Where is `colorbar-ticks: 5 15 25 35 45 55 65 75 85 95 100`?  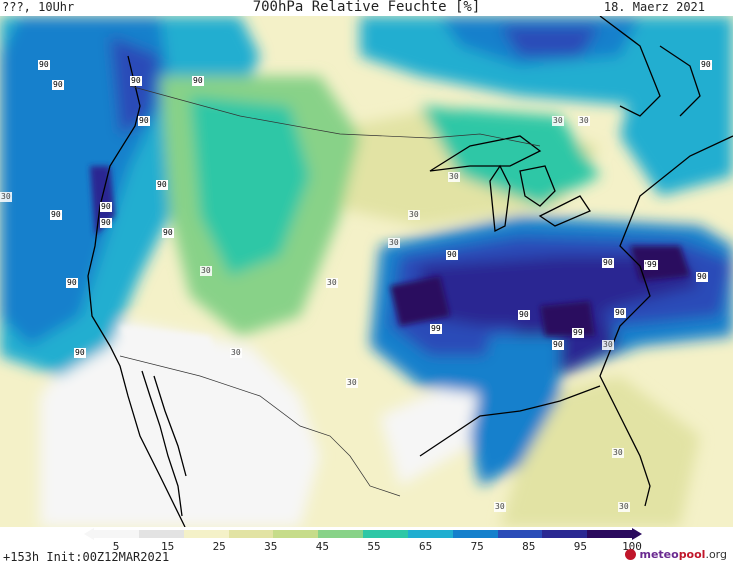
colorbar-ticks: 5 15 25 35 45 55 65 75 85 95 100 is located at coordinates (368, 547).